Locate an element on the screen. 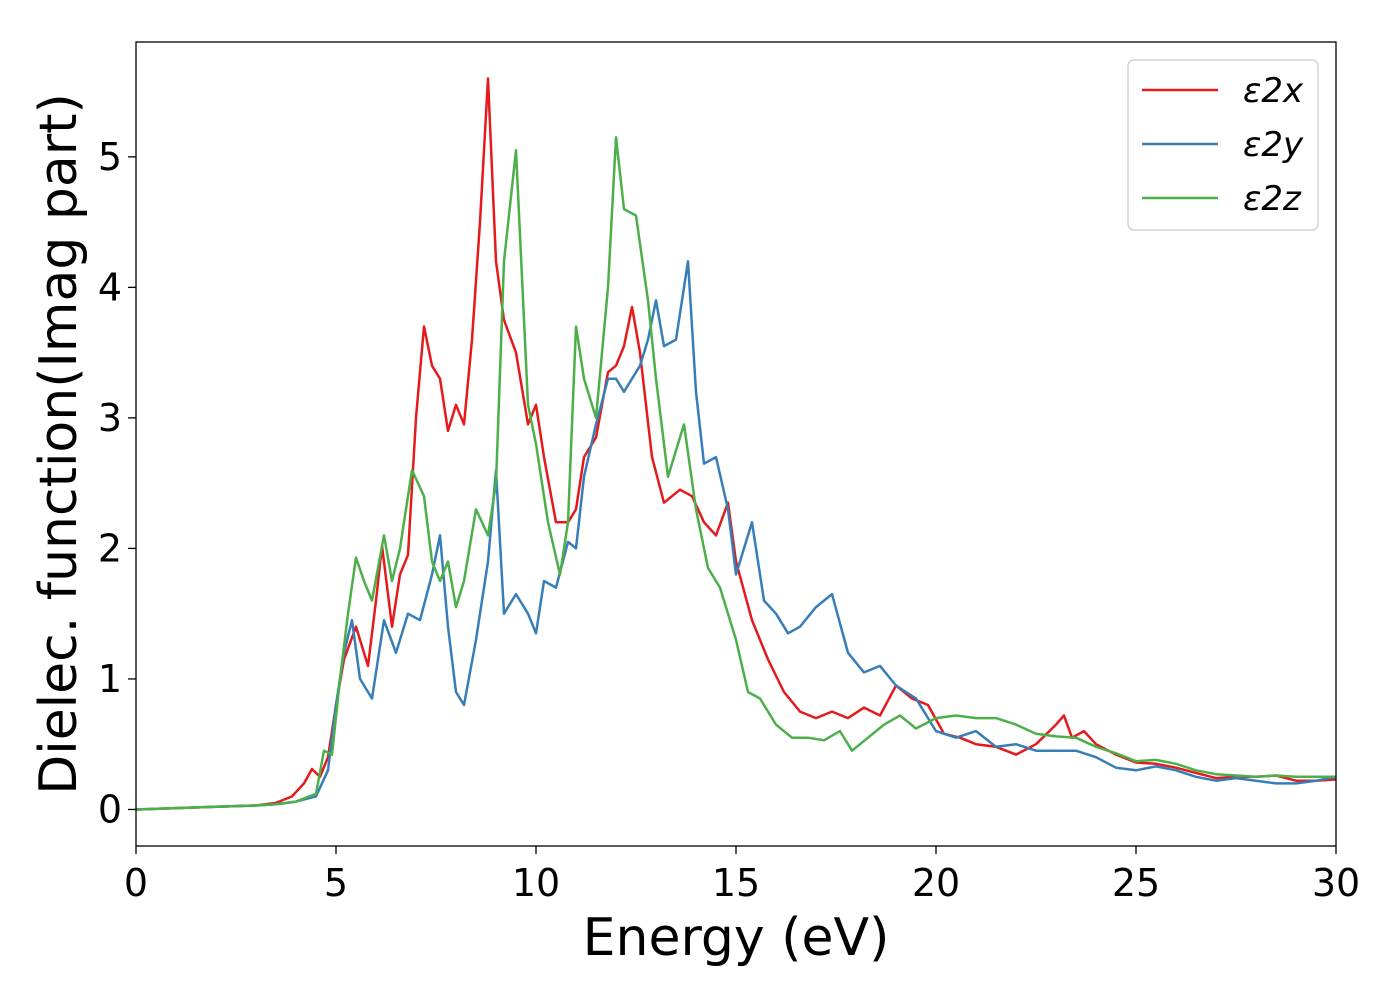 Image resolution: width=1400 pixels, height=1000 pixels. legend-box is located at coordinates (1223, 145).